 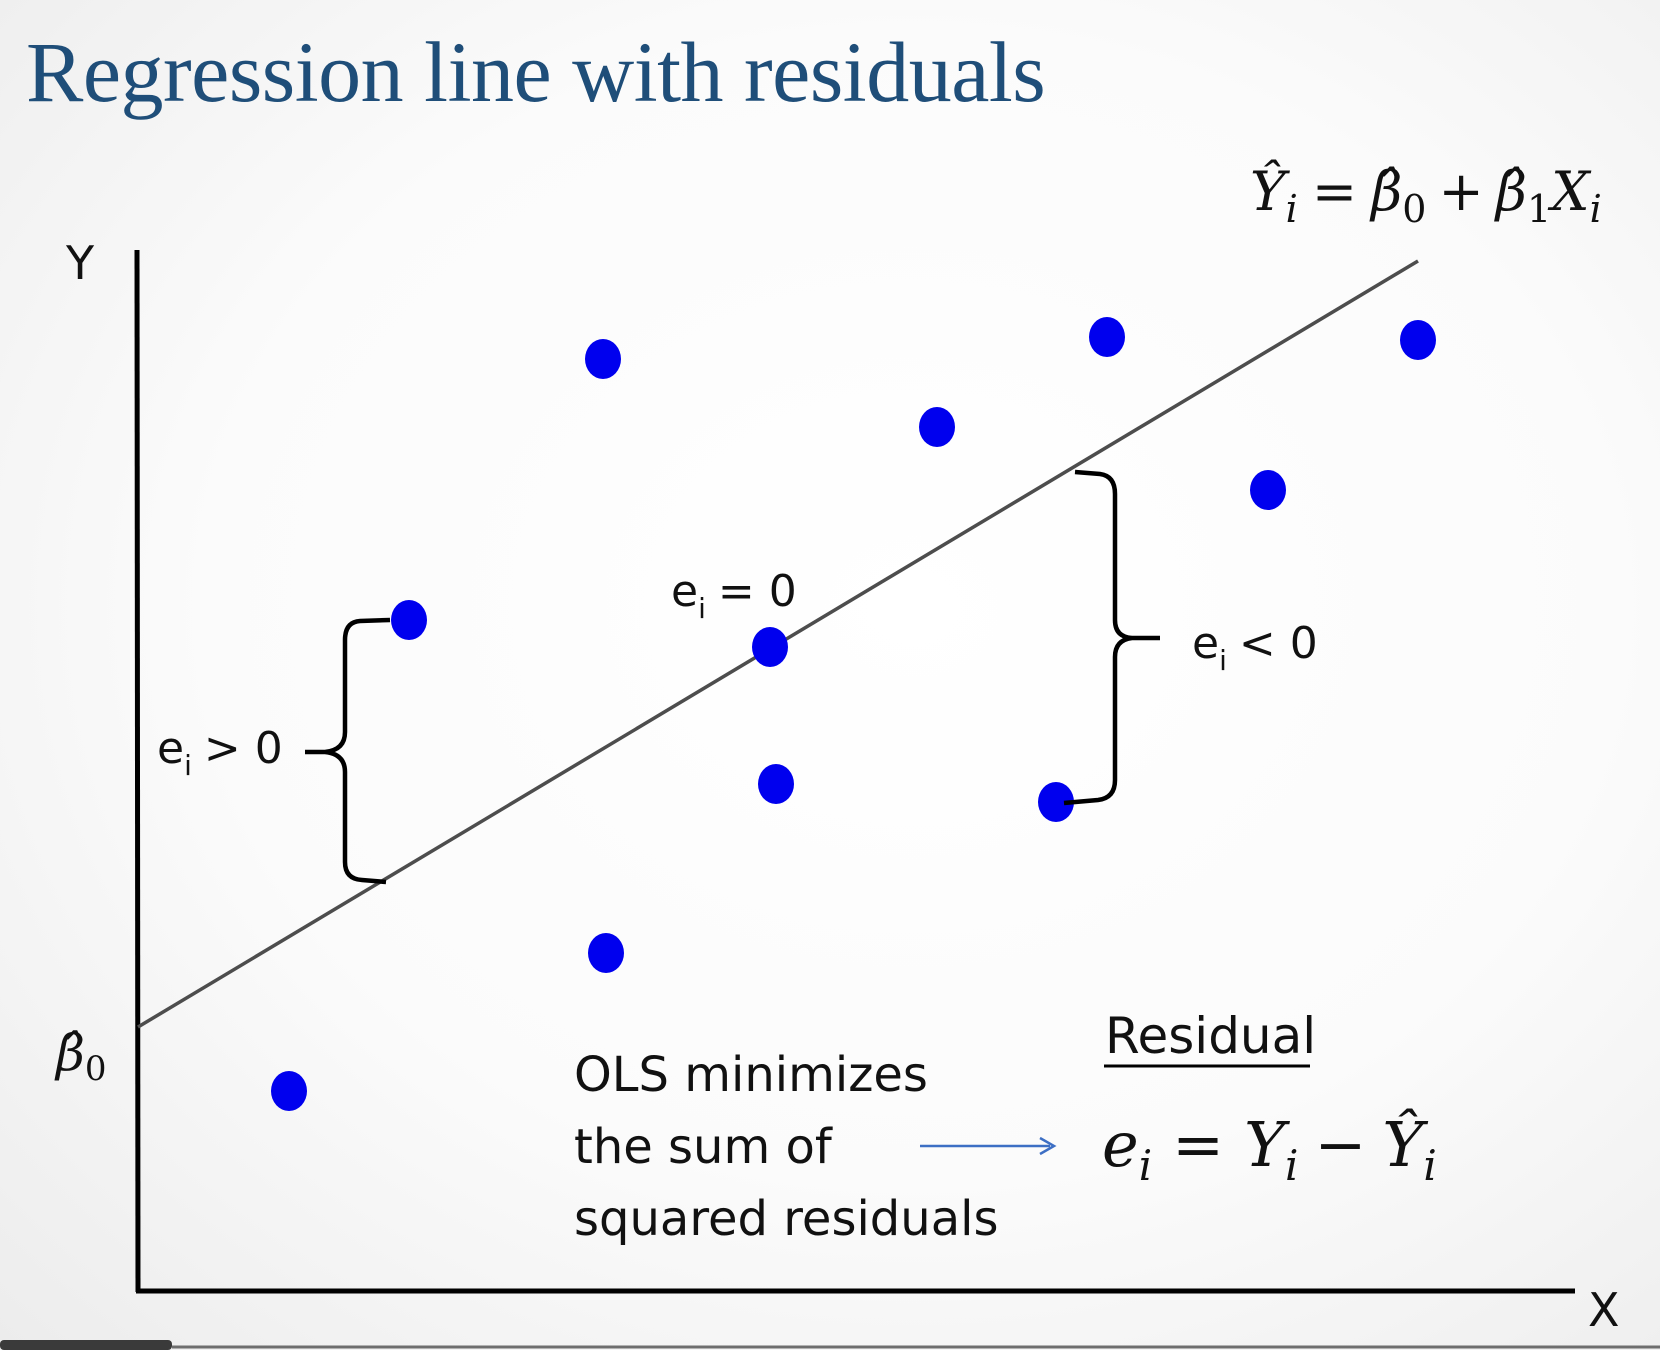 I want to click on intercept-label: β̂0, so click(x=80, y=1056).